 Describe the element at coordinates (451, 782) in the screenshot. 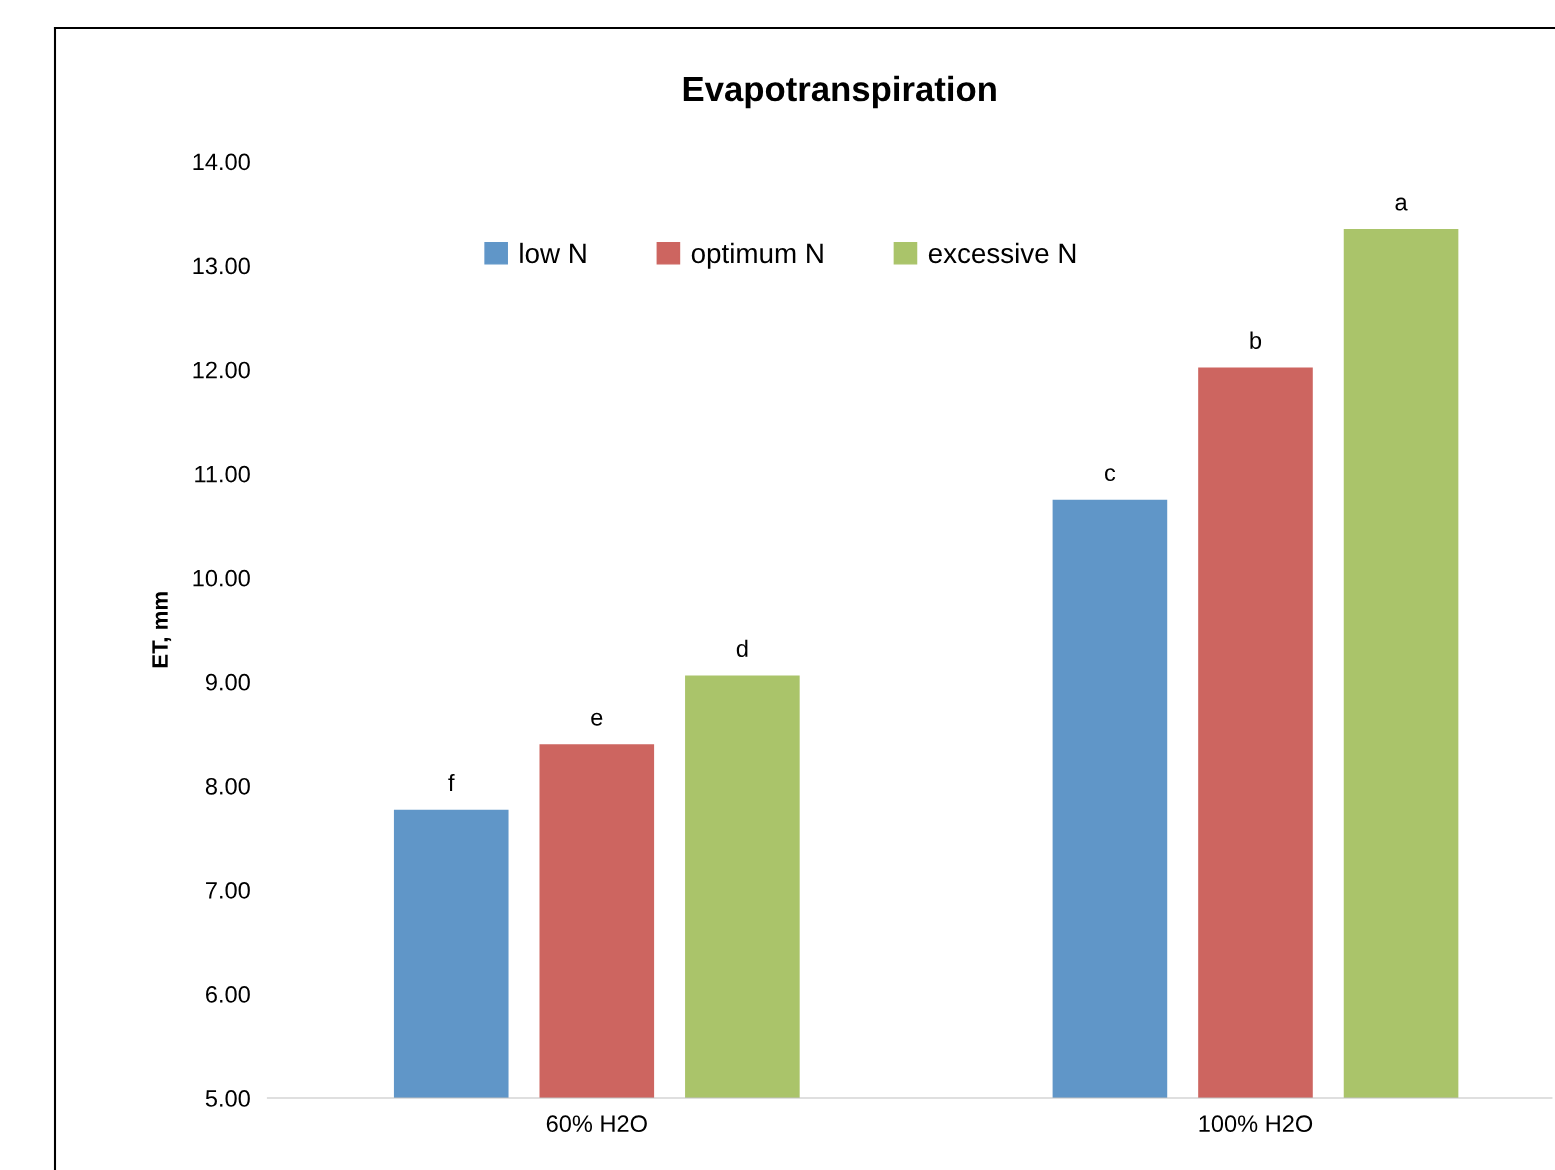

I see `data-label: f` at that location.